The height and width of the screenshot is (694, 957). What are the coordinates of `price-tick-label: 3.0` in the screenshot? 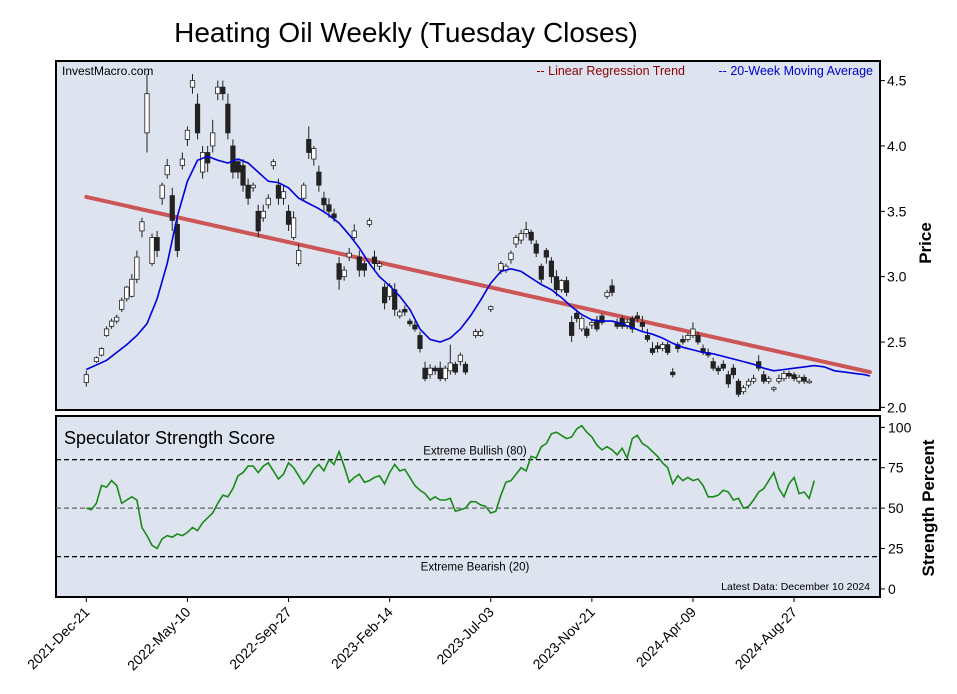 It's located at (897, 277).